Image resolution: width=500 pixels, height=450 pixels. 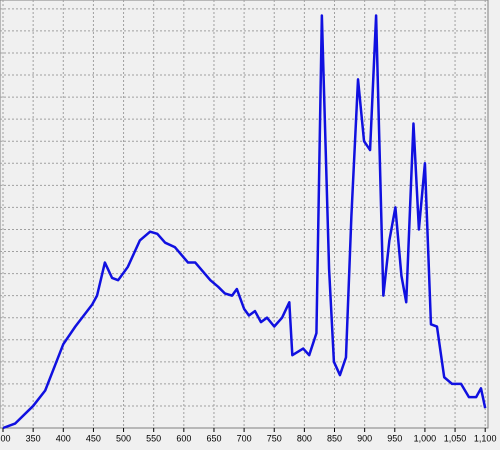 I want to click on x-tick-label: 450, so click(x=93, y=438).